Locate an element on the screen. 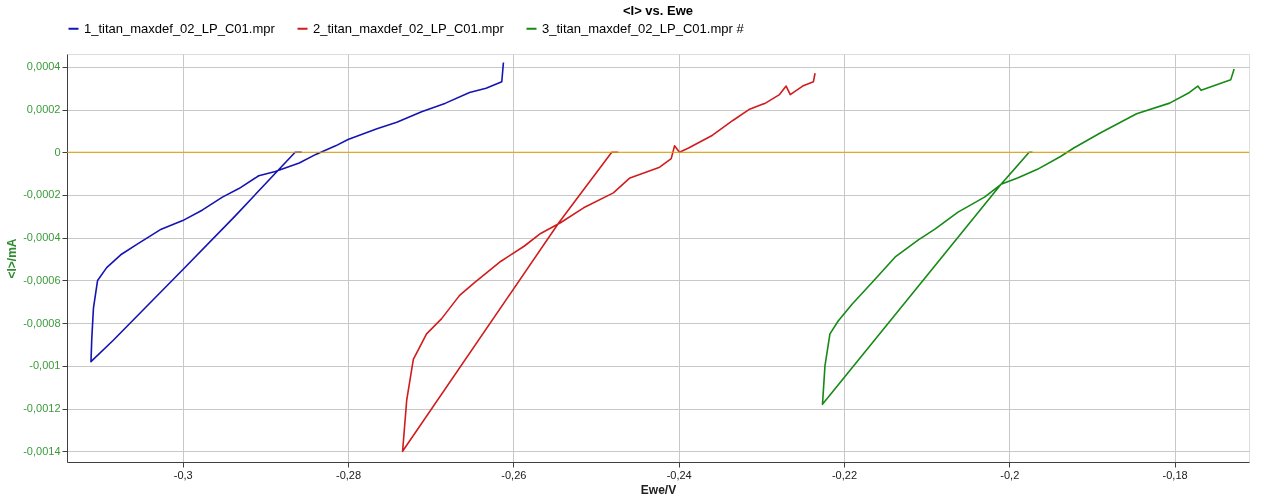 The image size is (1262, 500). y-tick-label: -0,0002 is located at coordinates (42, 194).